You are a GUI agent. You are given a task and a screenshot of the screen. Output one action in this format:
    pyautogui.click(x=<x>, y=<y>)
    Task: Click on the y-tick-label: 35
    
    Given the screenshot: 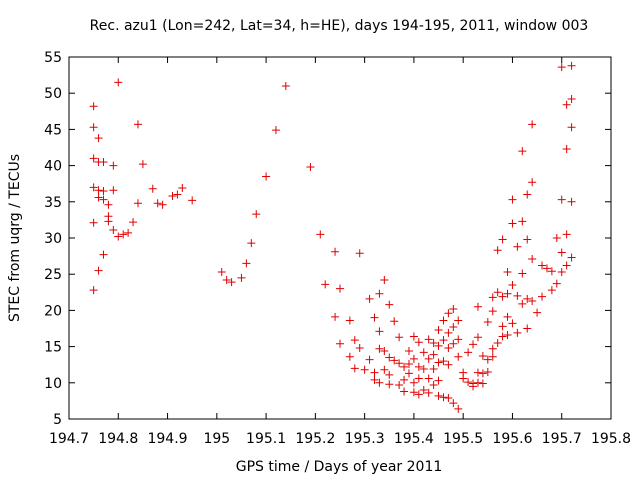 What is the action you would take?
    pyautogui.click(x=53, y=203)
    